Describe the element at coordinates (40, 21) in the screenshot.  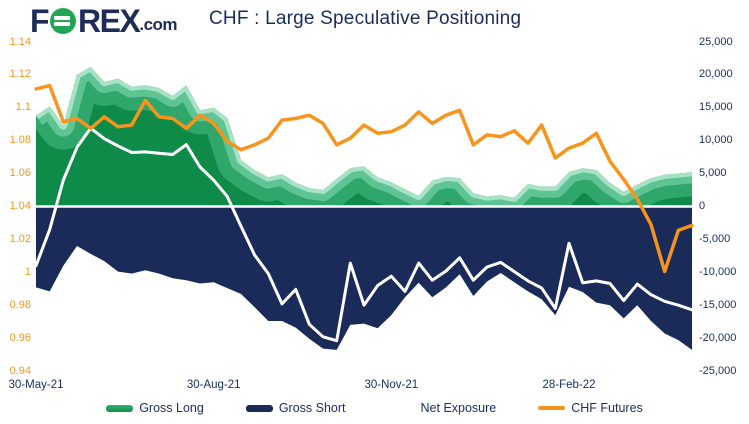
I see `logo-letter-f: F` at that location.